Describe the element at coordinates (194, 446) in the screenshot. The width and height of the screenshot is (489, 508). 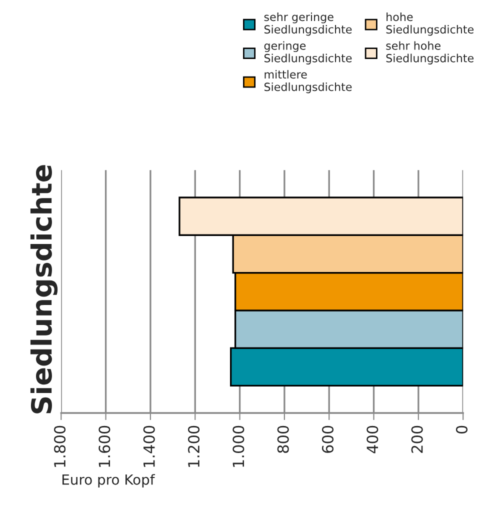
I see `x-tick-label: 1.200` at that location.